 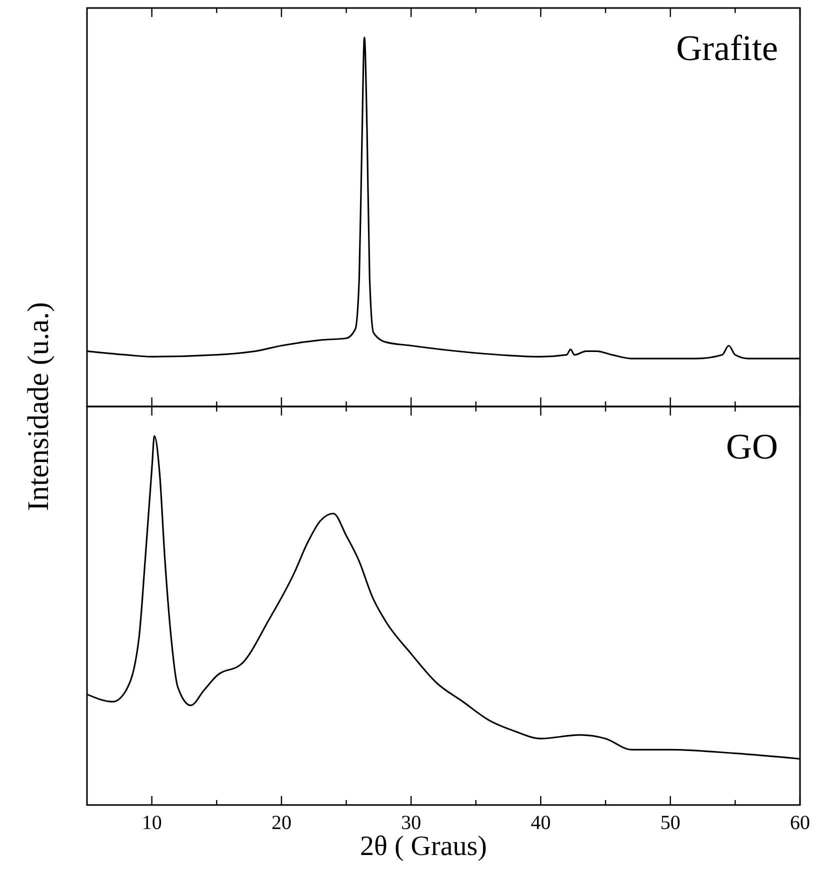 I want to click on x-tick-label: 50, so click(x=670, y=823).